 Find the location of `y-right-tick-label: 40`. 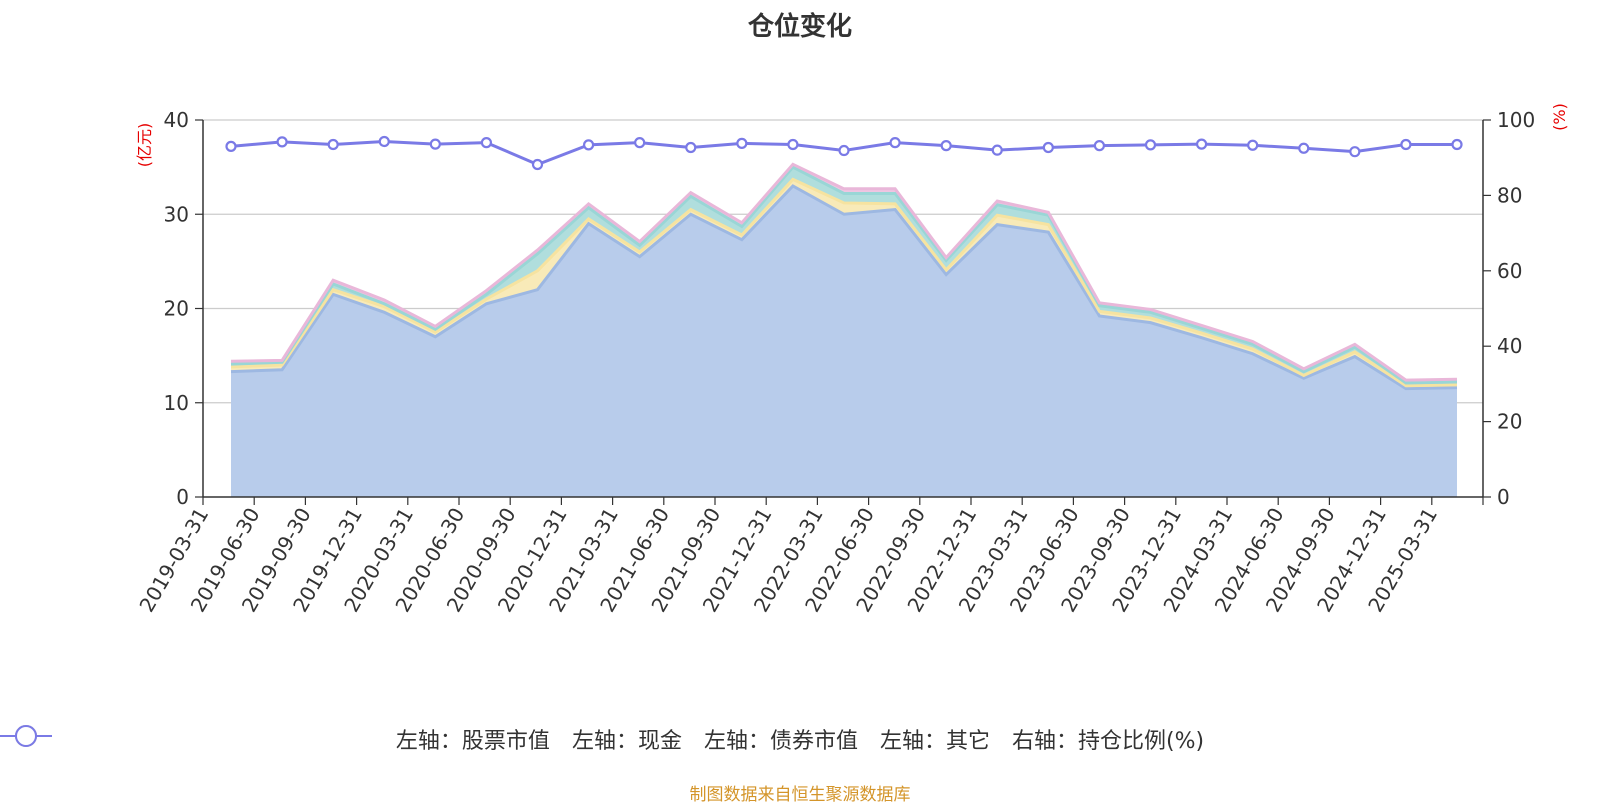

y-right-tick-label: 40 is located at coordinates (1509, 346).